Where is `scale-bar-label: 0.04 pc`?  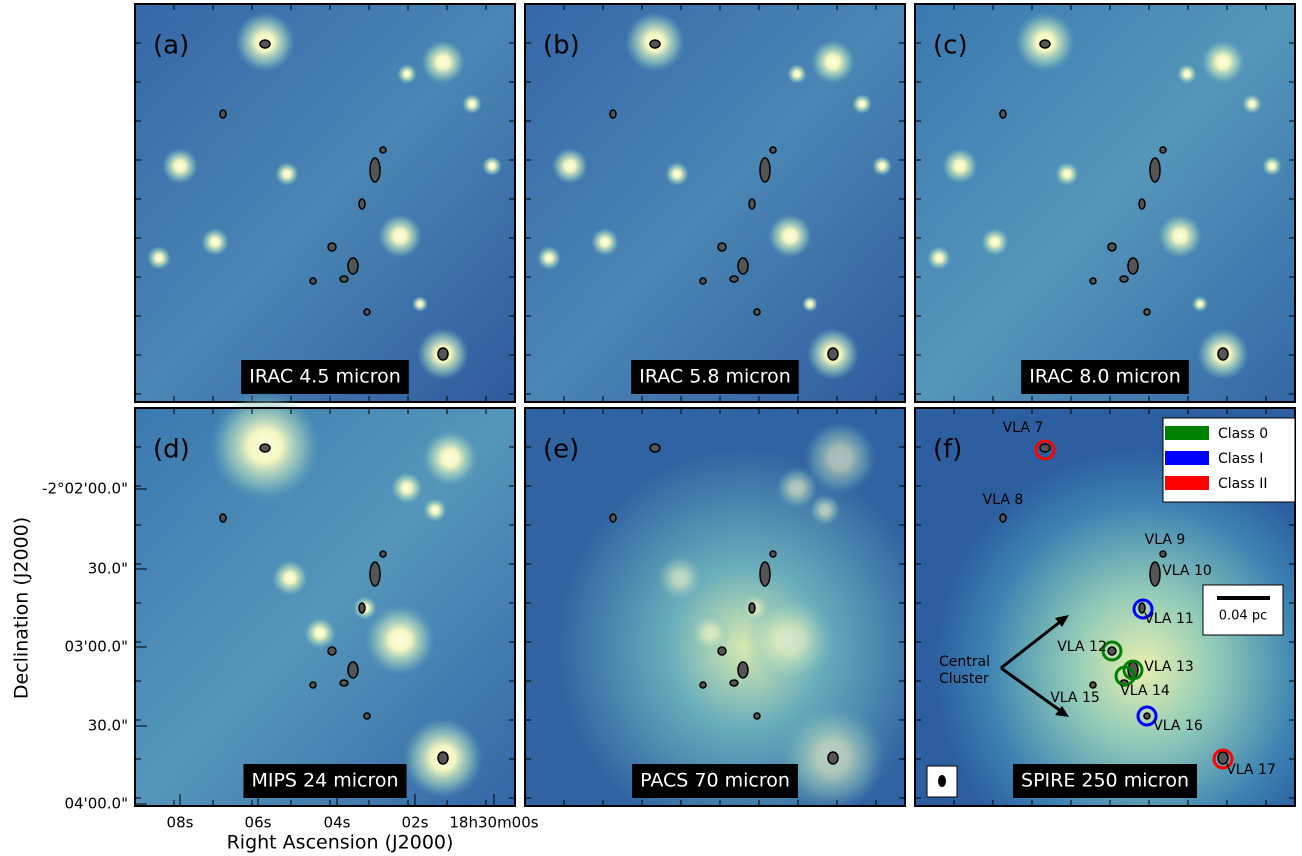
scale-bar-label: 0.04 pc is located at coordinates (1243, 616).